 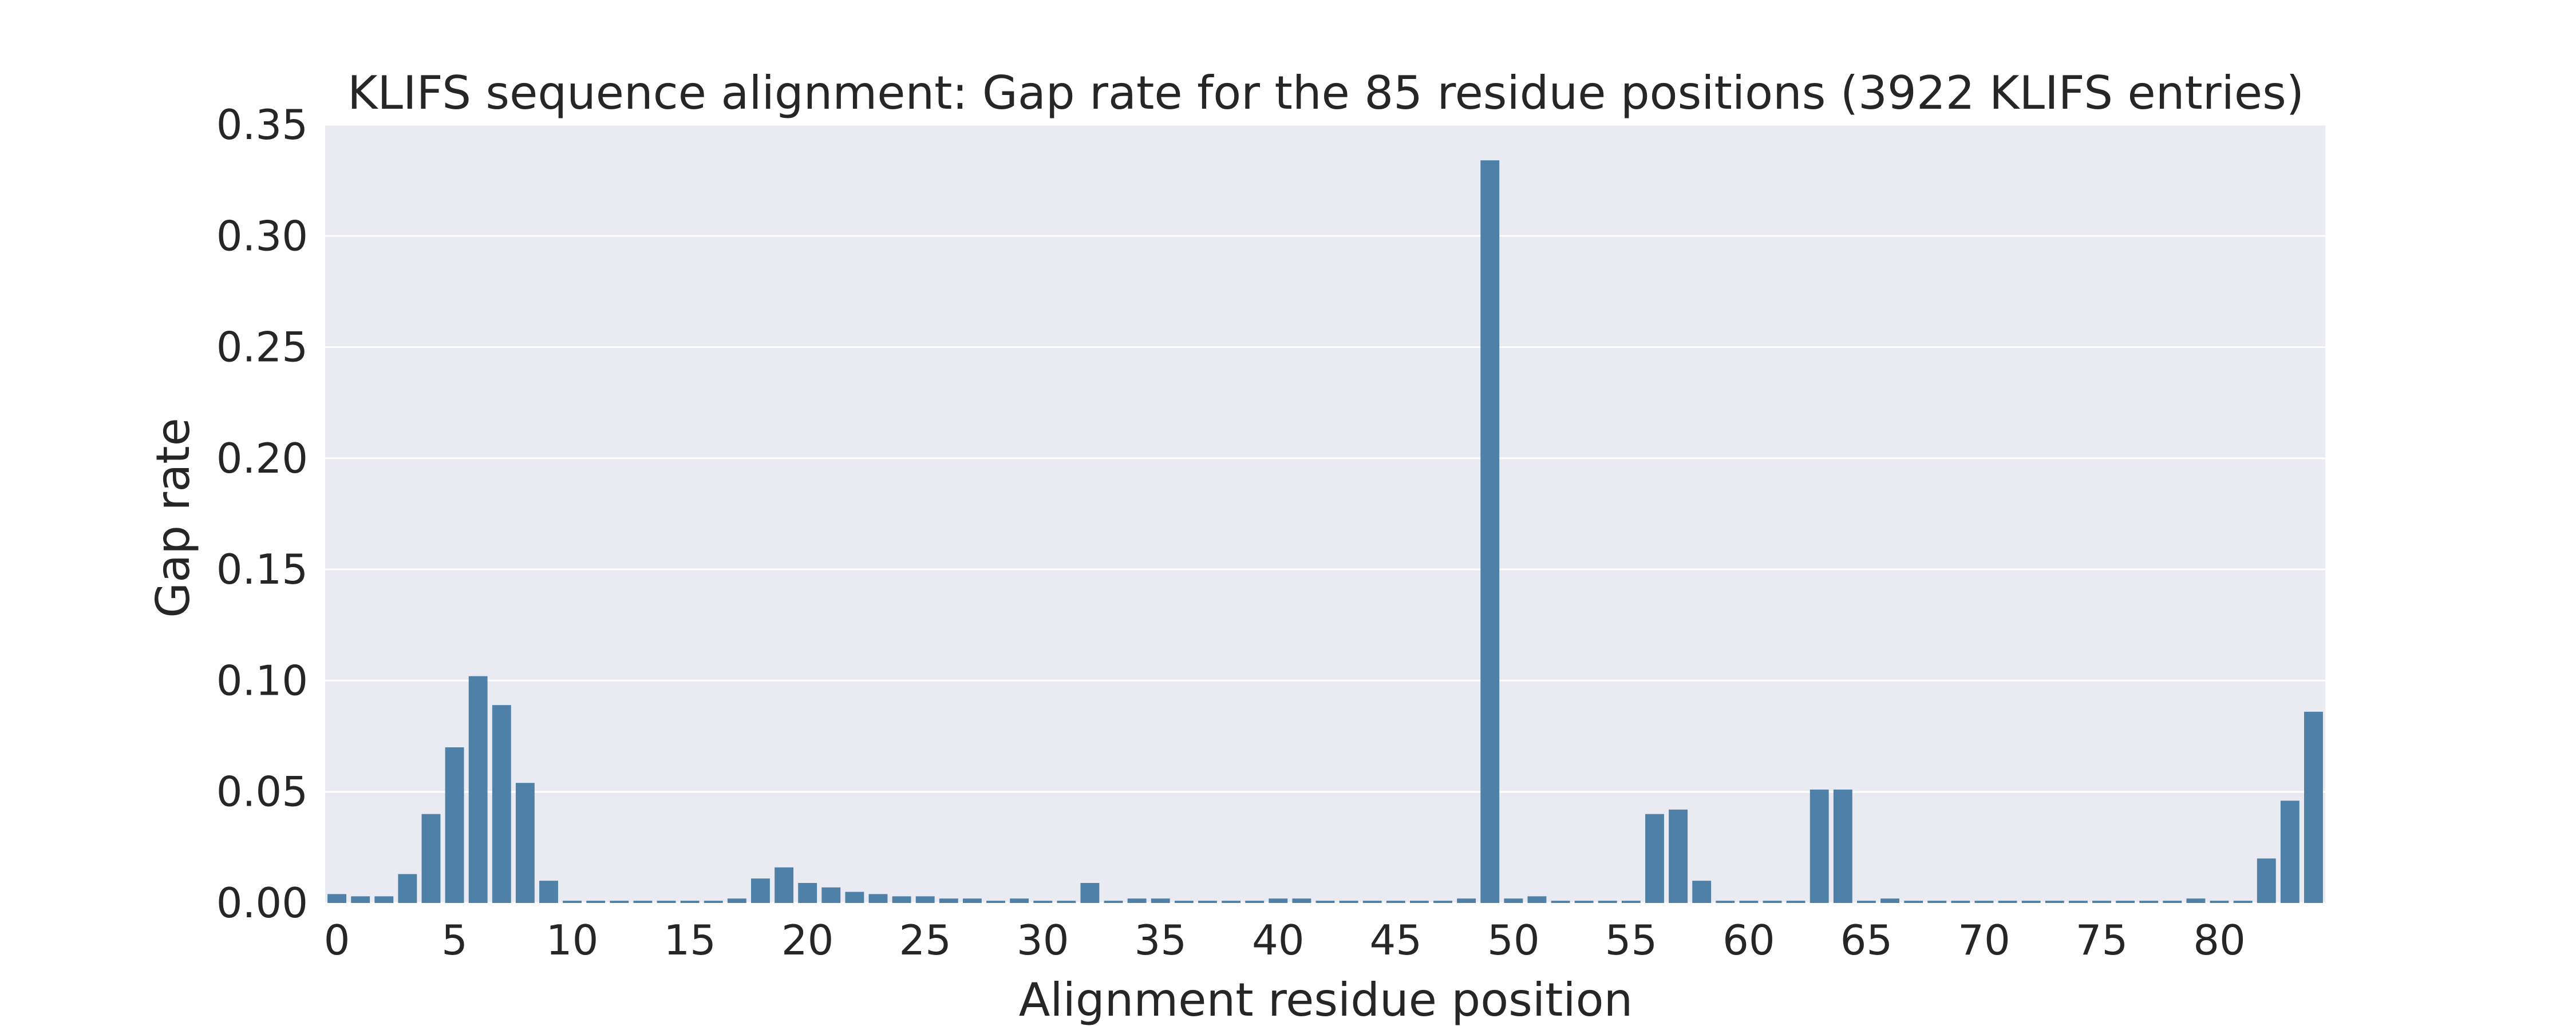 What do you see at coordinates (262, 514) in the screenshot?
I see `y-tick-labels: 0.00 0.05 0.10 0.15 0.20 0.25 0.30 0.35` at bounding box center [262, 514].